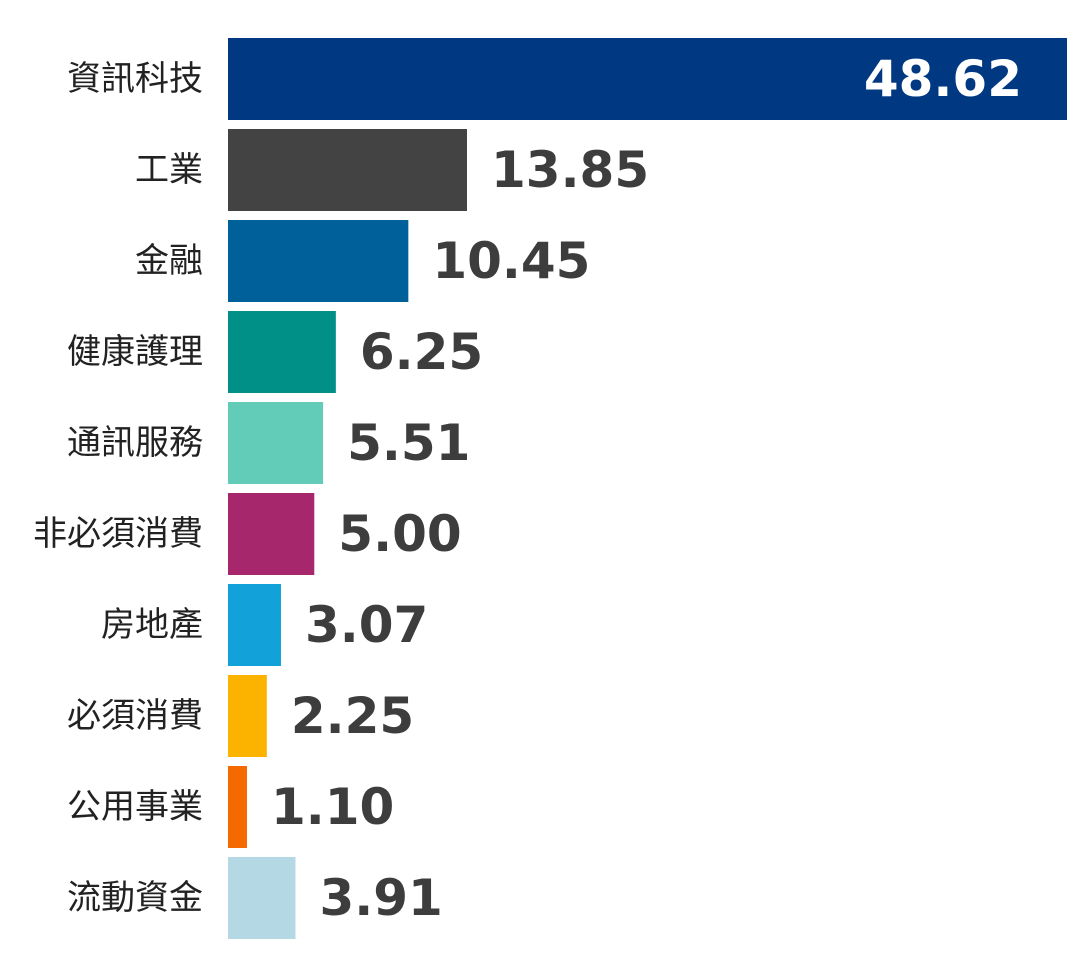 The width and height of the screenshot is (1080, 980). I want to click on data-label: 6.25, so click(421, 352).